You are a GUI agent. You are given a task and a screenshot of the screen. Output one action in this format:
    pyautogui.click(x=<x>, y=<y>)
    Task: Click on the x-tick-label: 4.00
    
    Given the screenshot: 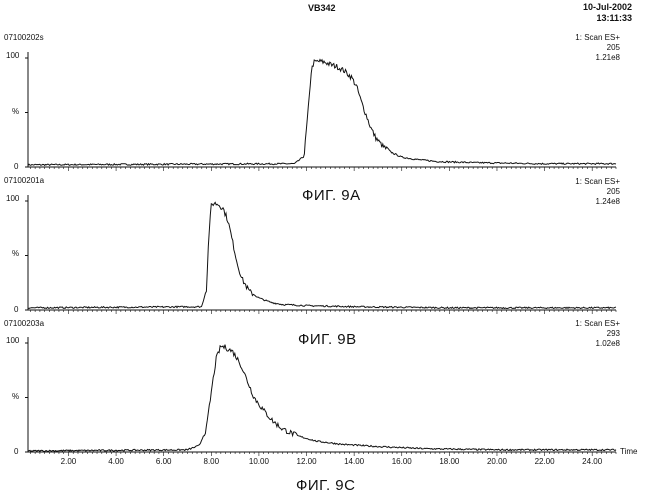 What is the action you would take?
    pyautogui.click(x=116, y=461)
    